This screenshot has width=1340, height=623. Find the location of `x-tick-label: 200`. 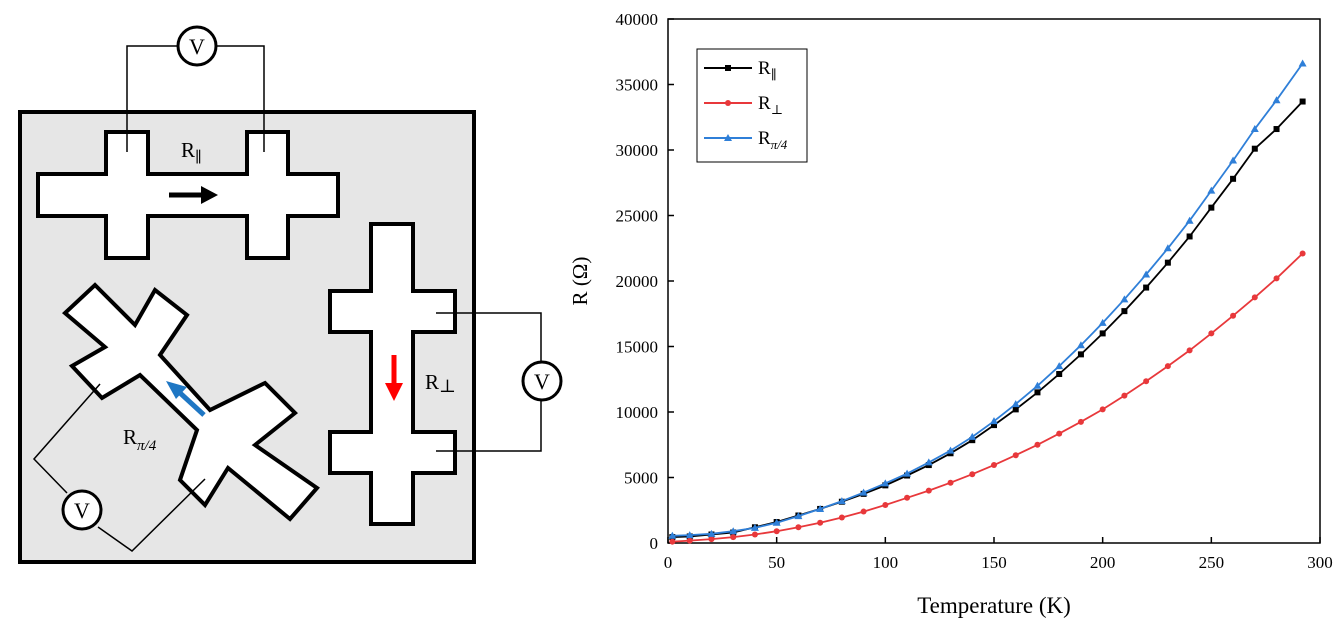

x-tick-label: 200 is located at coordinates (1103, 562).